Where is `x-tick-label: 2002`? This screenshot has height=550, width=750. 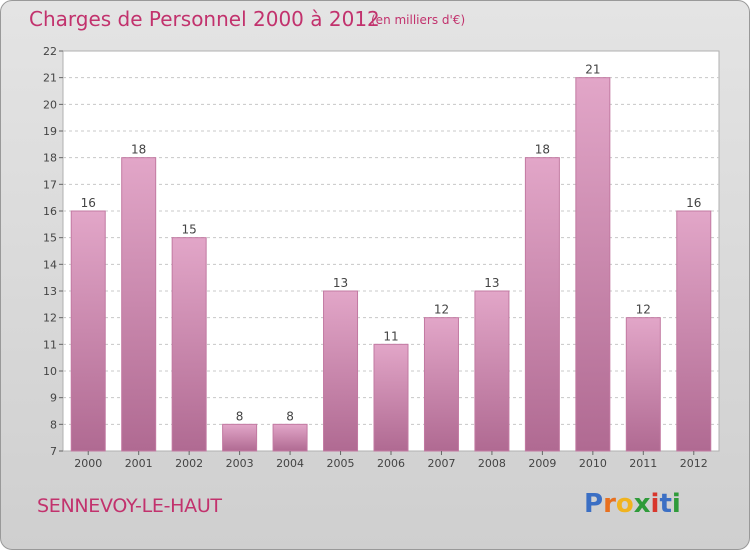 x-tick-label: 2002 is located at coordinates (189, 463).